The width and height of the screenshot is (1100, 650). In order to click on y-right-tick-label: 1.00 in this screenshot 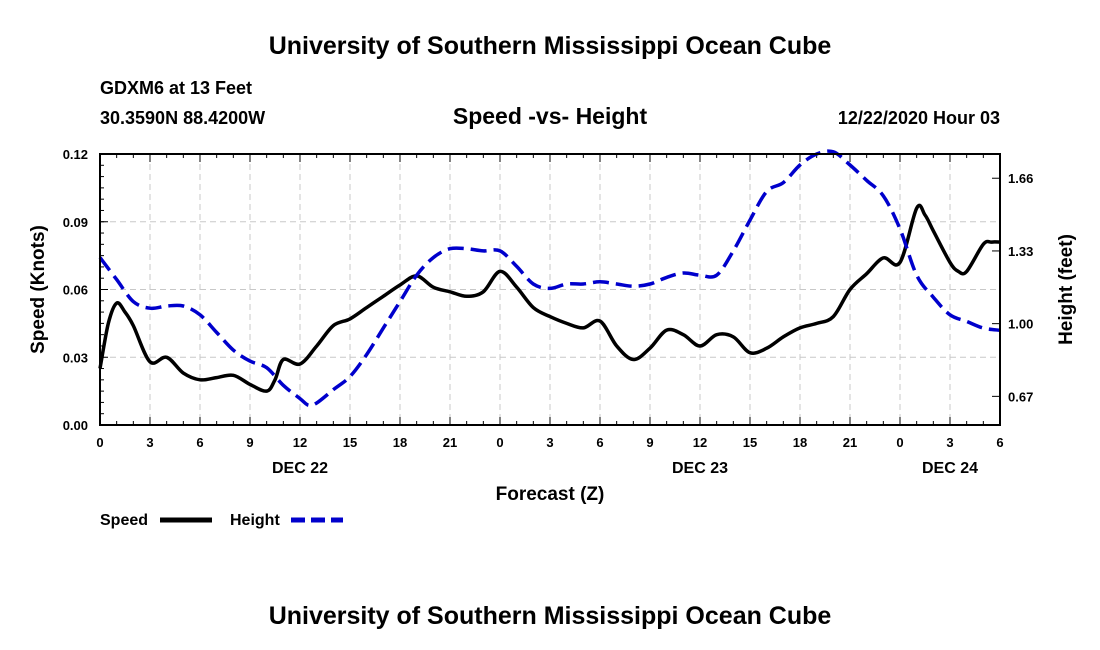, I will do `click(1020, 324)`.